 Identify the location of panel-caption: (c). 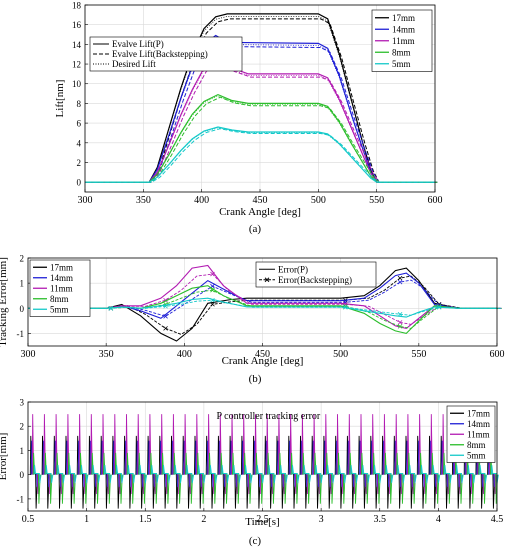
(255, 541).